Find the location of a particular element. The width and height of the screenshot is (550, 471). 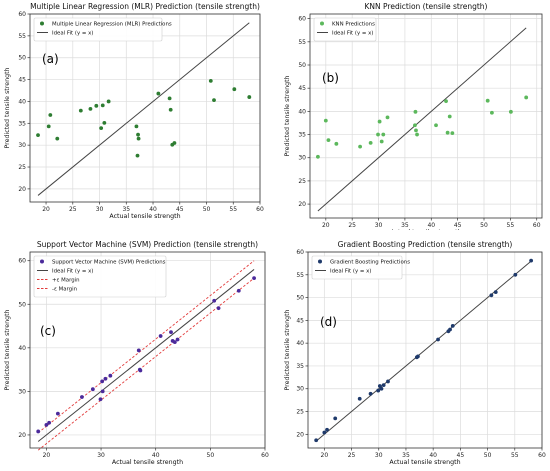

plus-margin-line is located at coordinates (146, 347).